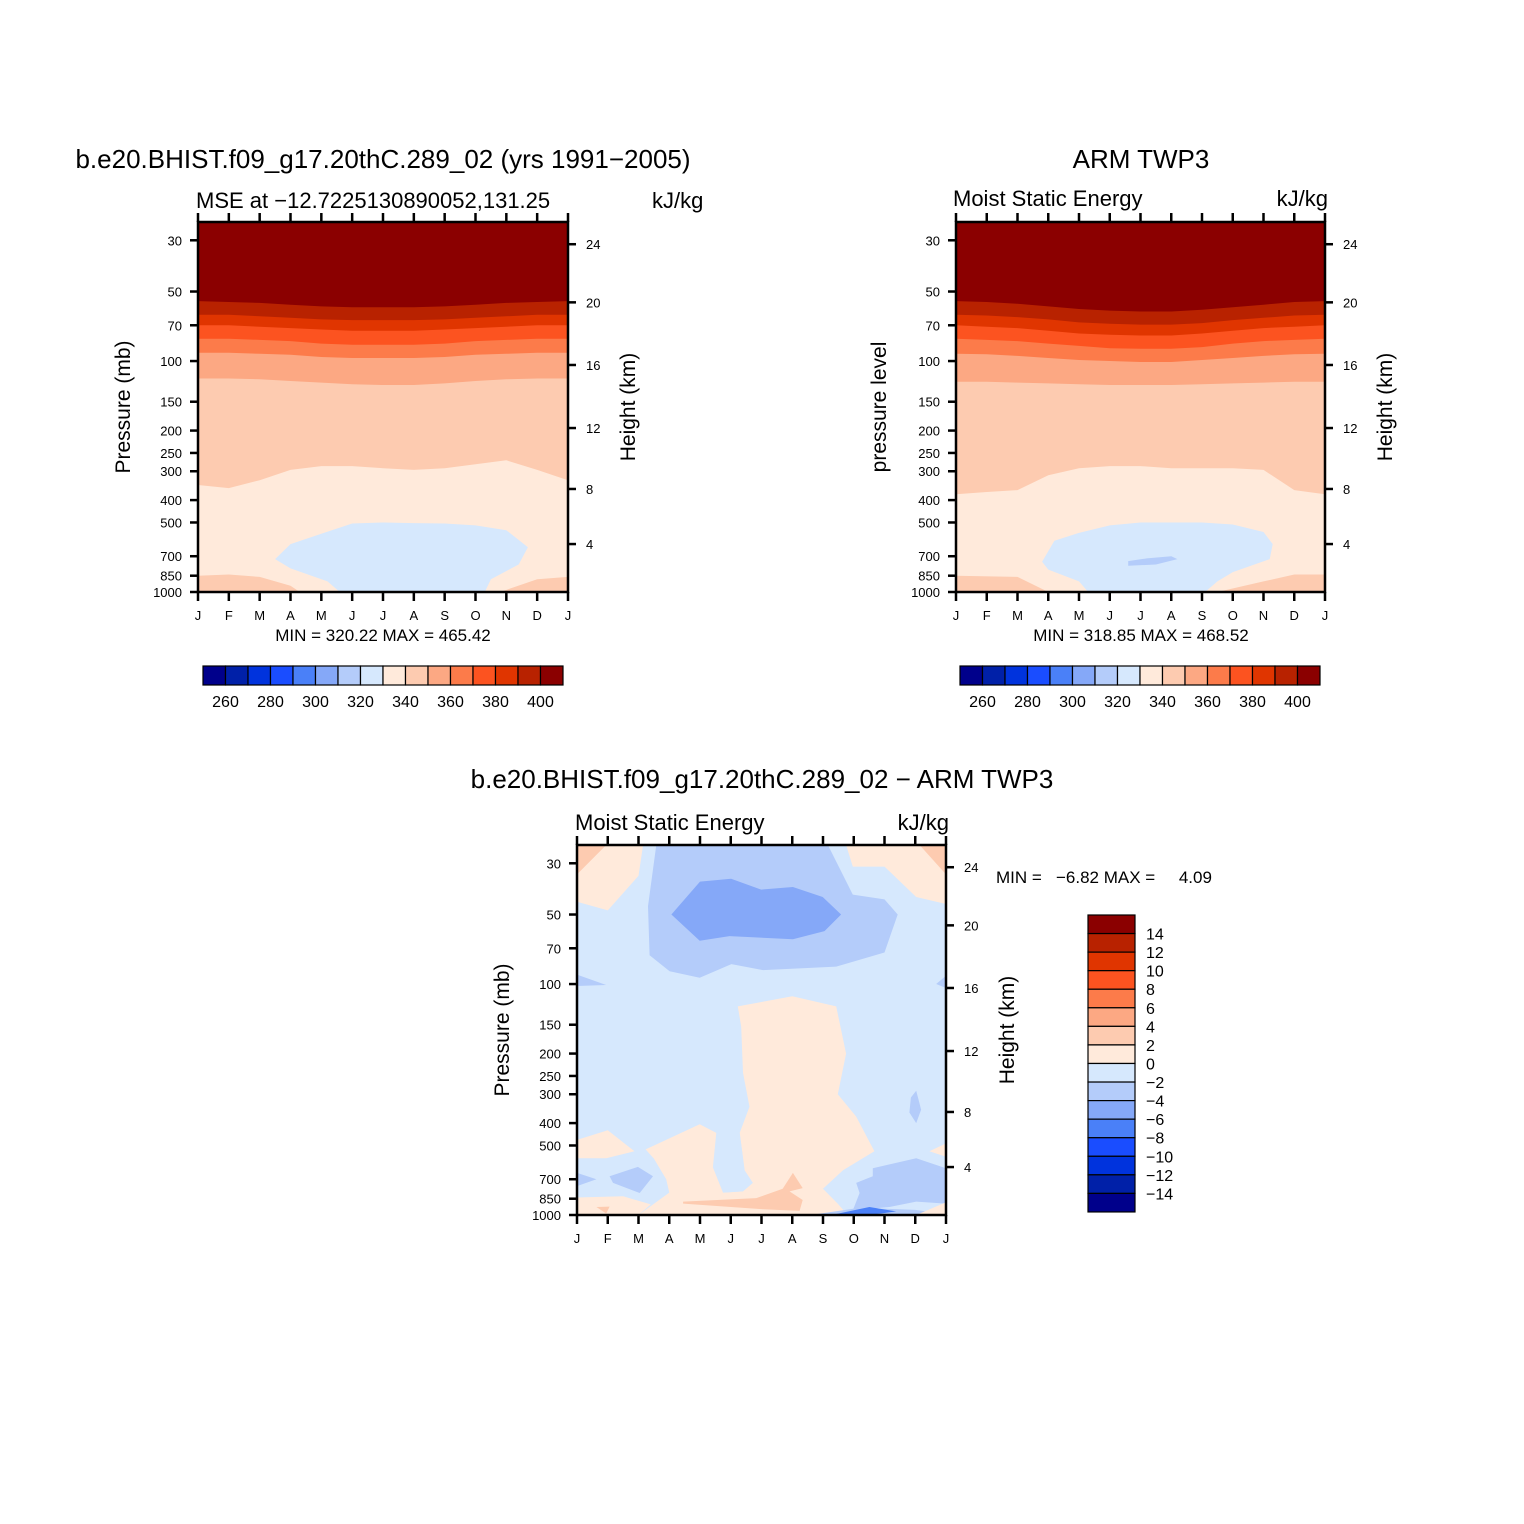 This screenshot has height=1524, width=1524. What do you see at coordinates (1346, 544) in the screenshot?
I see `height-tick-label: 4` at bounding box center [1346, 544].